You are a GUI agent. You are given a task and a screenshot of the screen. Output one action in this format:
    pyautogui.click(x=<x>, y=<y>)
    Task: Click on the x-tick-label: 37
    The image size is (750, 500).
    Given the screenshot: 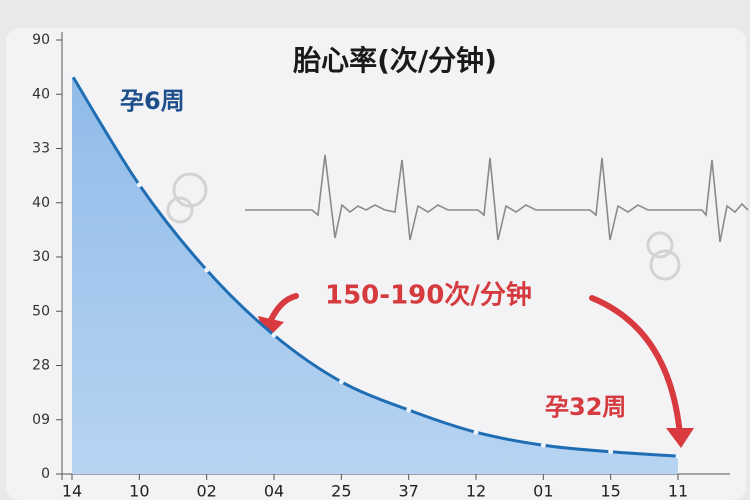 What is the action you would take?
    pyautogui.click(x=408, y=491)
    